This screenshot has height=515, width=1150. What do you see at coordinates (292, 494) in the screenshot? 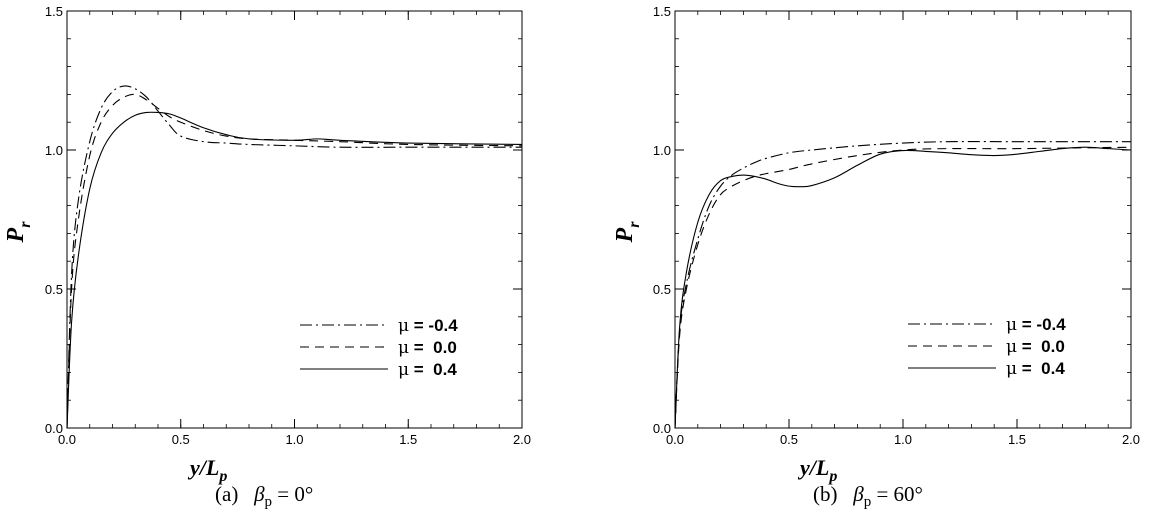
I see `caption-value: = 0°` at bounding box center [292, 494].